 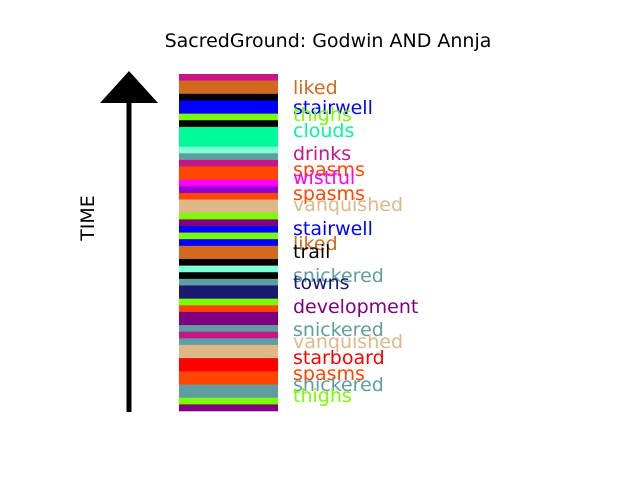 What do you see at coordinates (324, 178) in the screenshot?
I see `timeline-label: wistful` at bounding box center [324, 178].